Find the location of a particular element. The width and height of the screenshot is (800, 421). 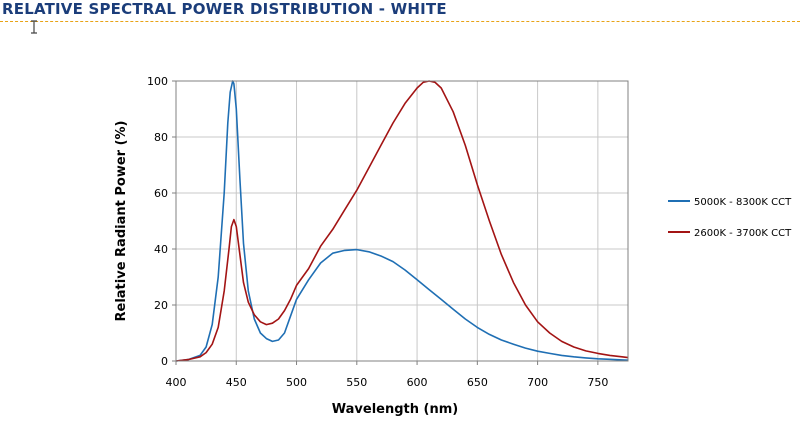

x-axis-ticks: 400 450 500 550 600 650 700 750 is located at coordinates (387, 375).